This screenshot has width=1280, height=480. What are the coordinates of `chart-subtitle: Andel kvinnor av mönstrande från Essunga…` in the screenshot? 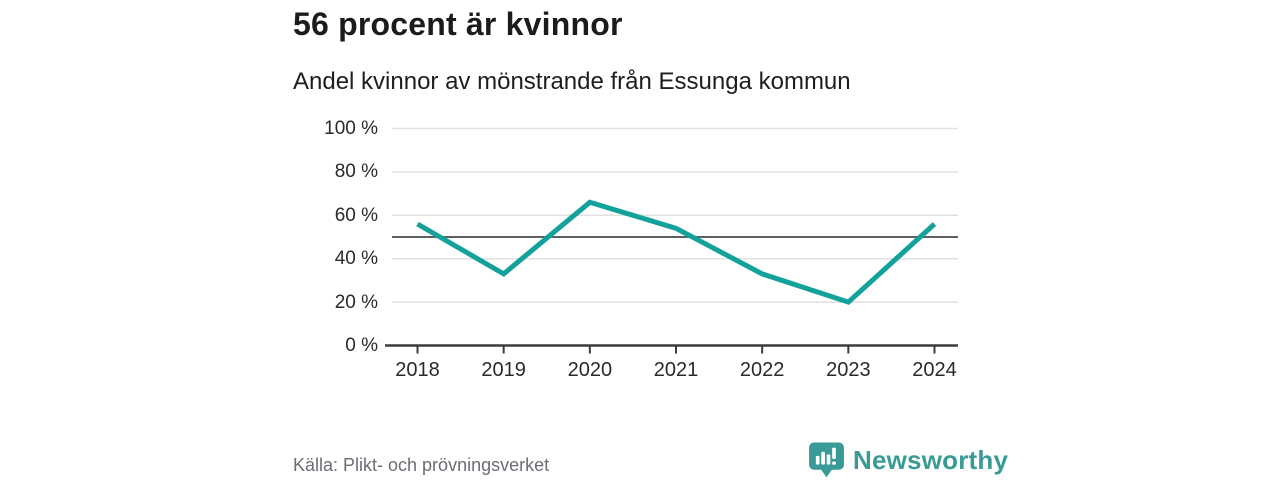 It's located at (572, 81).